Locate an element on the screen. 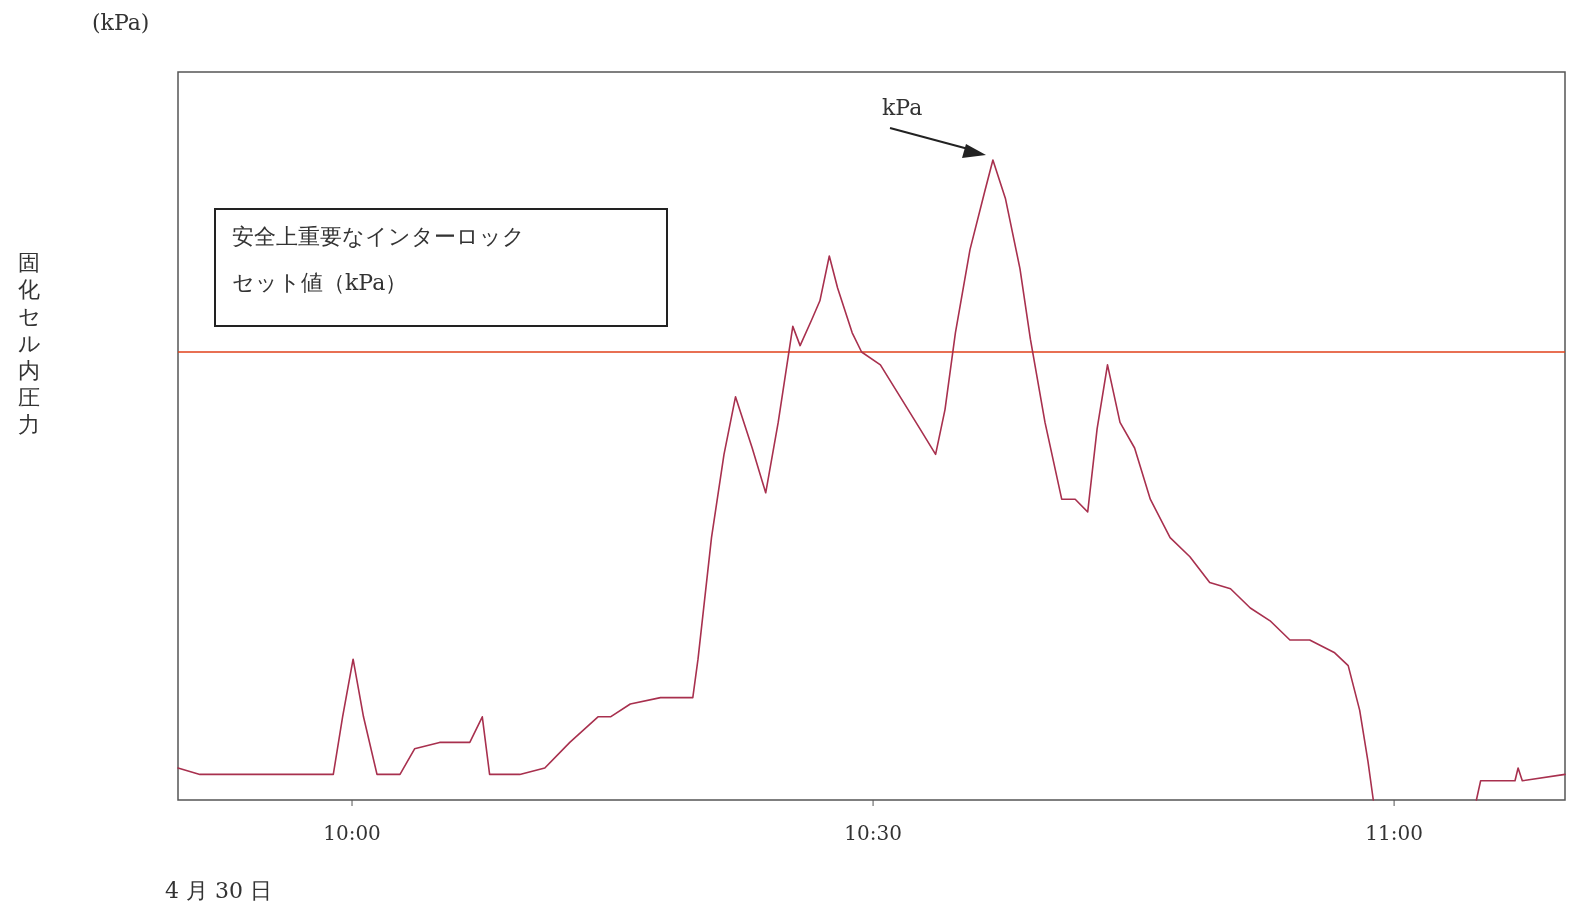 The image size is (1579, 913). x-tick-label: 11:00 is located at coordinates (1394, 833).